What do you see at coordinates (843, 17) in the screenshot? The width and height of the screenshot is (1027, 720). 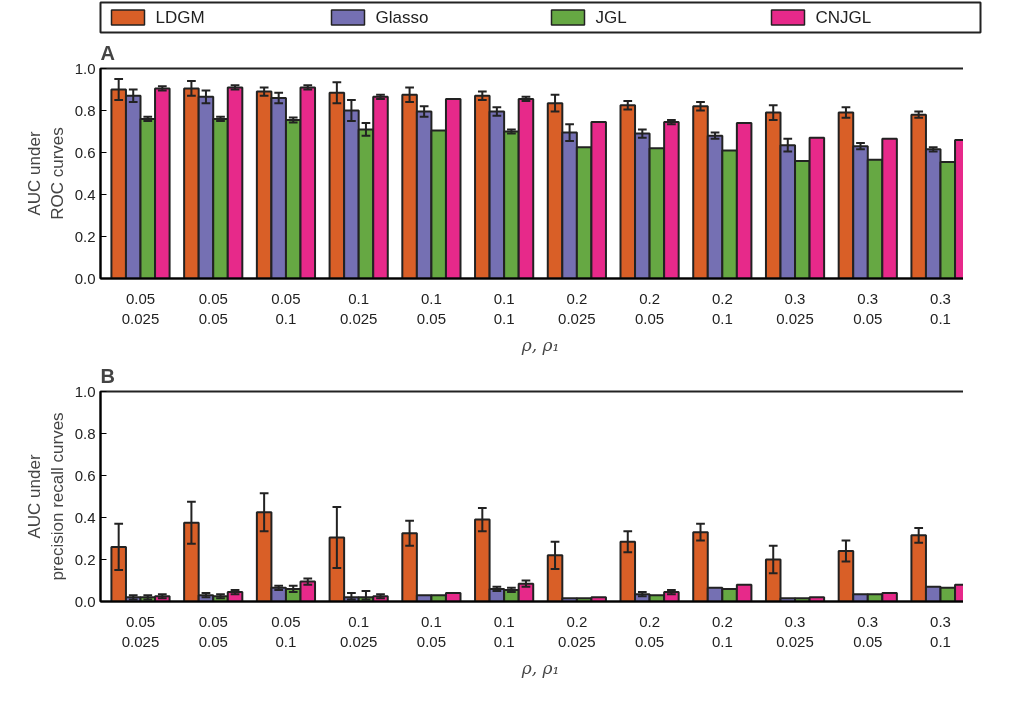 I see `legend-label: CNJGL` at bounding box center [843, 17].